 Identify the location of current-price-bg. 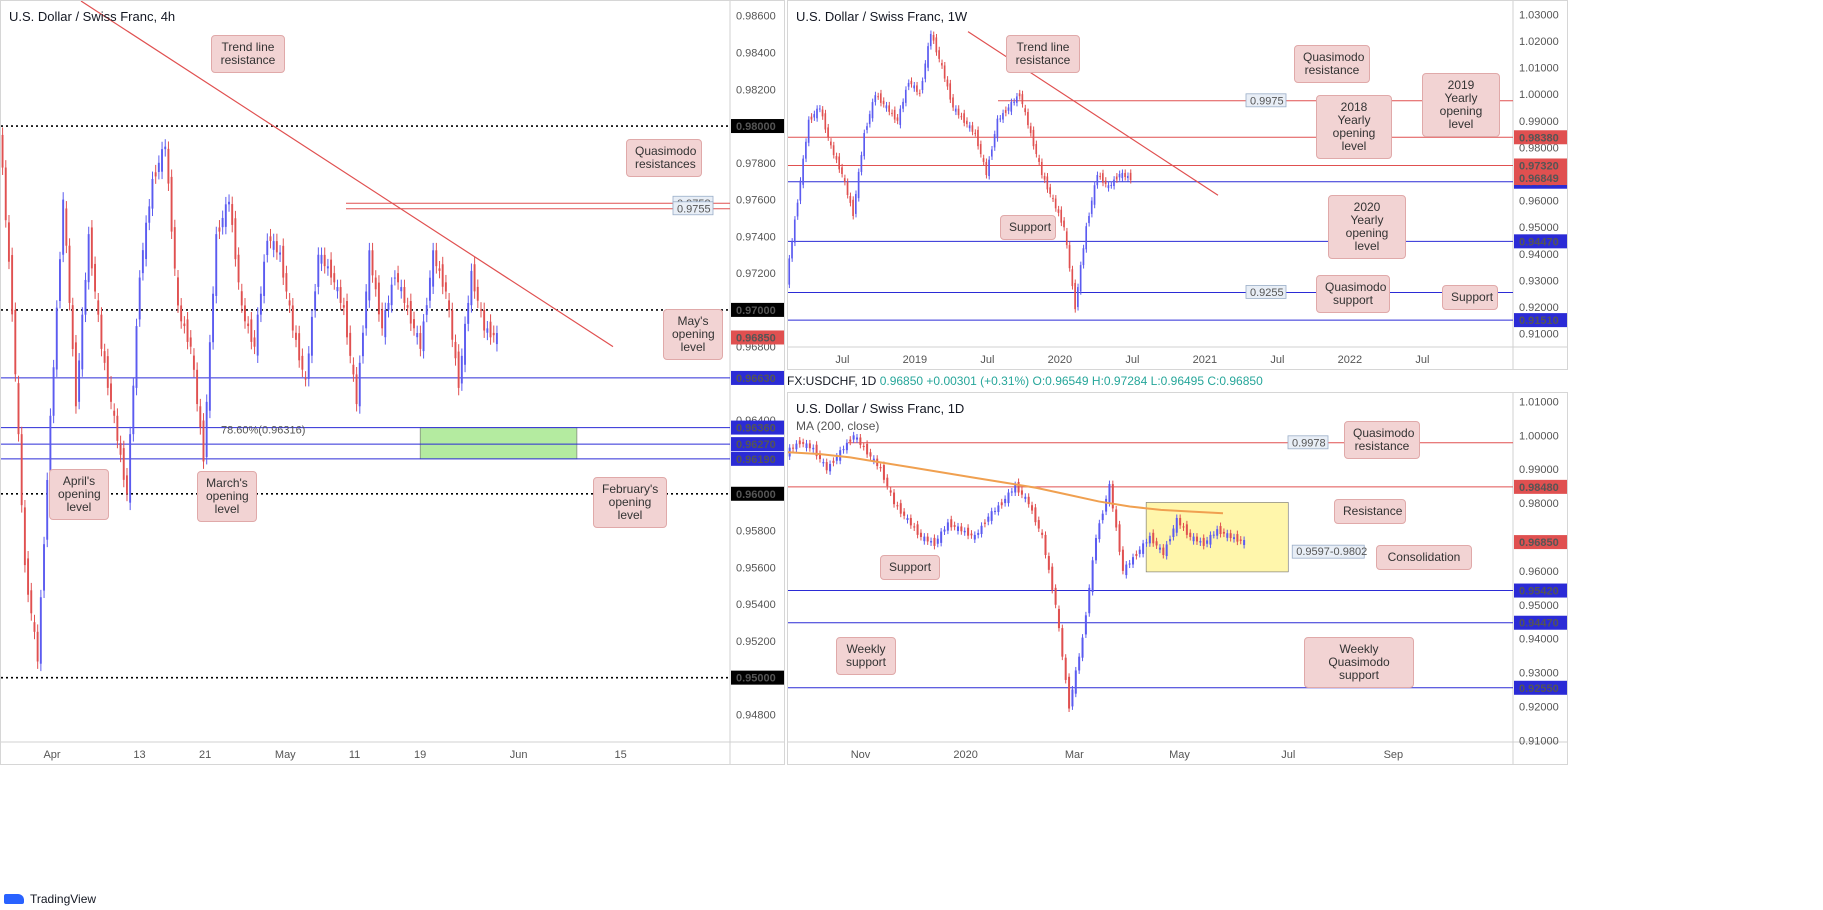
(757, 337).